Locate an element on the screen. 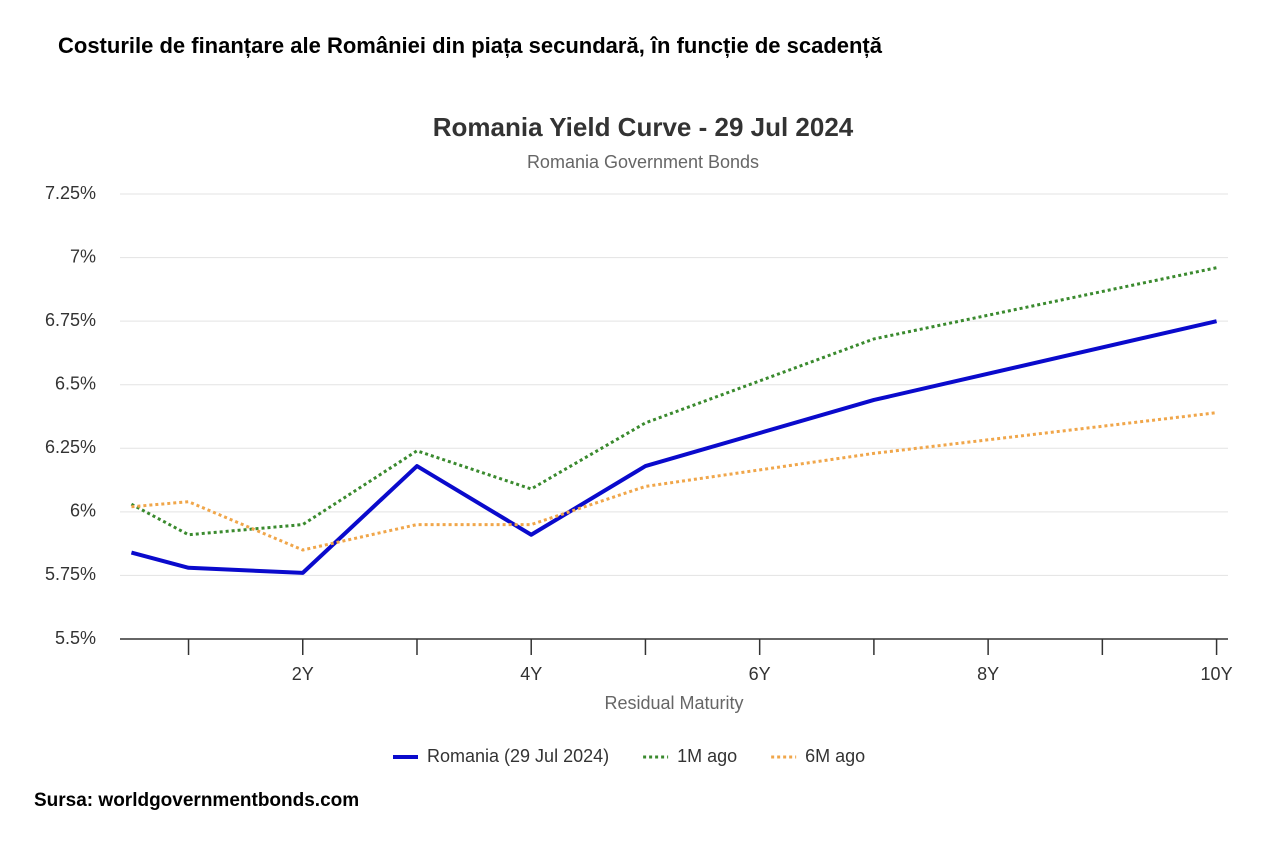 The height and width of the screenshot is (853, 1285). x-tick-label: 4Y is located at coordinates (531, 674).